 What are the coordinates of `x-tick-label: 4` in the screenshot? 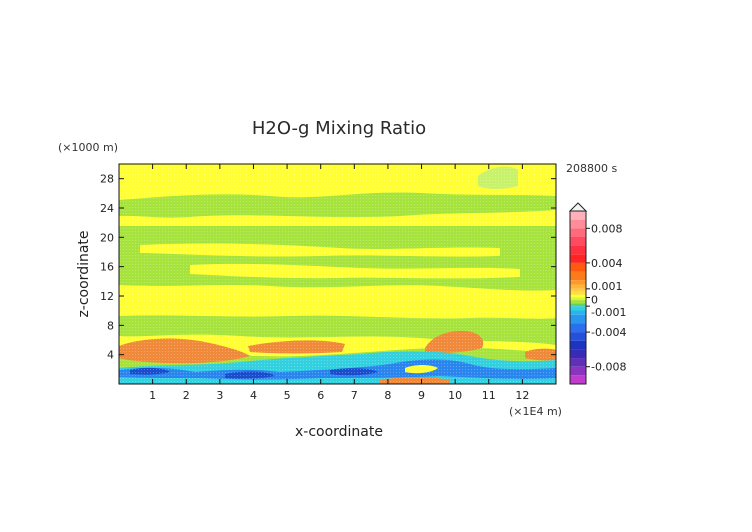 It's located at (253, 395).